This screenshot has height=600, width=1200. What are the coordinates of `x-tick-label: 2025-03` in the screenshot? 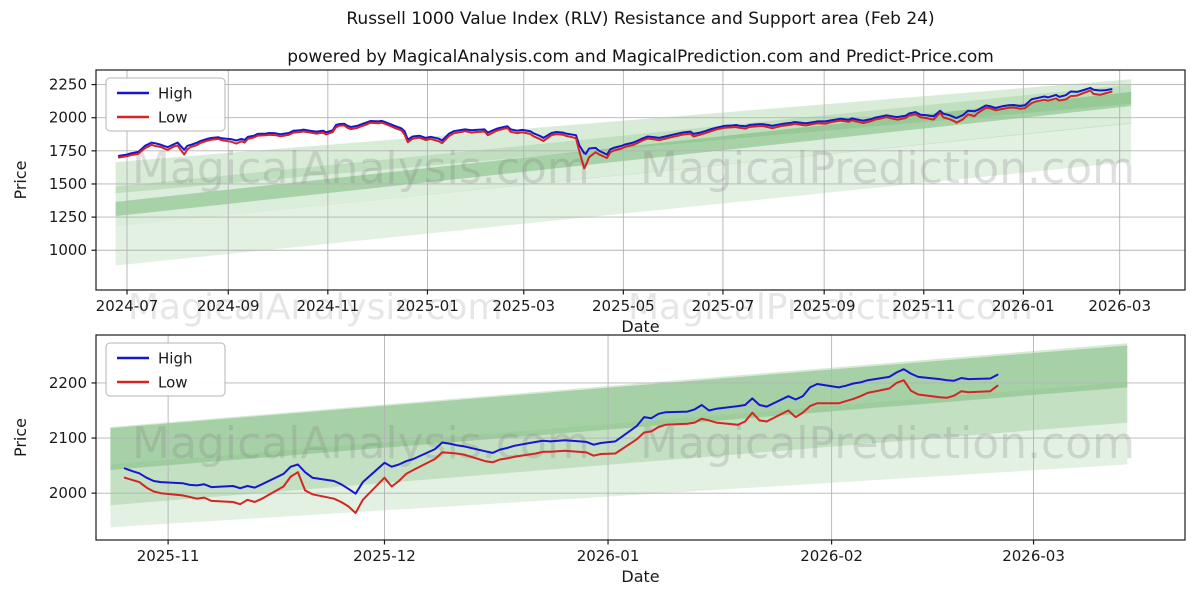 It's located at (523, 306).